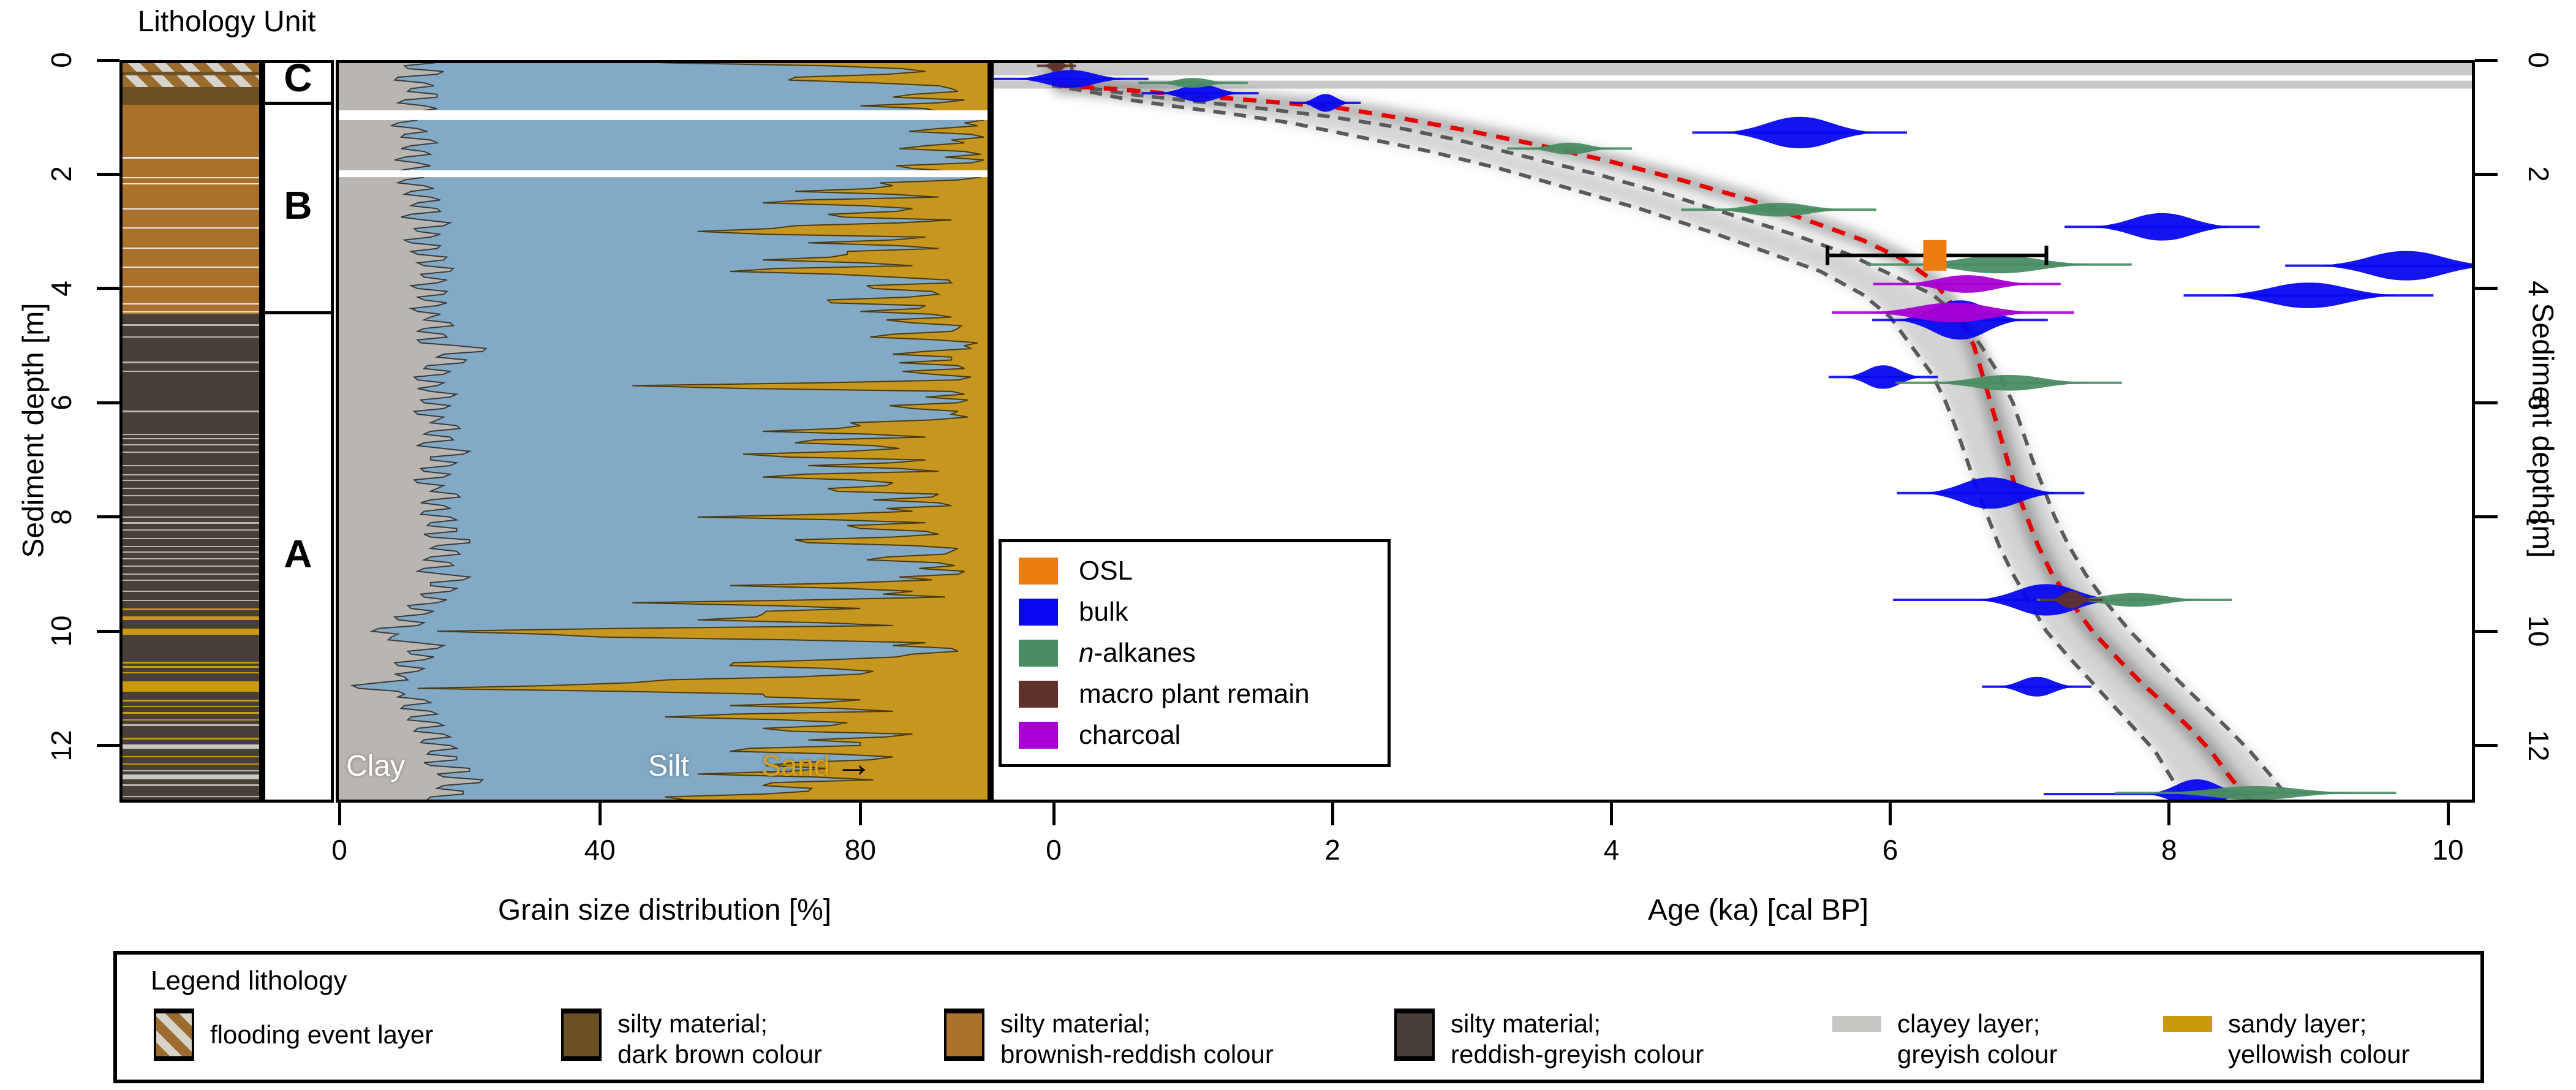 This screenshot has width=2576, height=1090. Describe the element at coordinates (1203, 612) in the screenshot. I see `legend-item-bulk: bulk` at that location.